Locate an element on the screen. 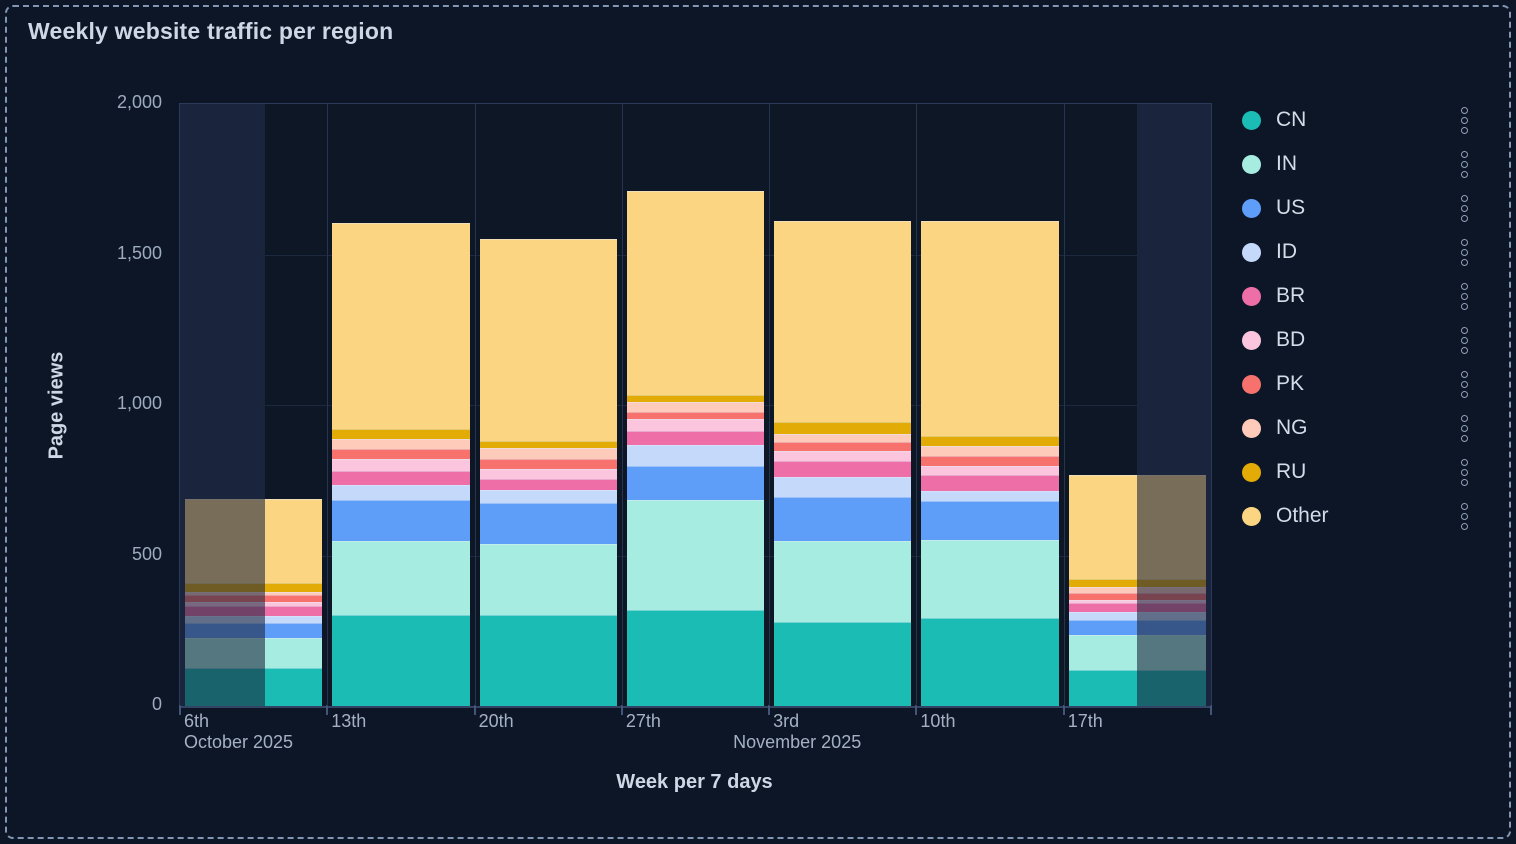  legend-label: BD is located at coordinates (1291, 339).